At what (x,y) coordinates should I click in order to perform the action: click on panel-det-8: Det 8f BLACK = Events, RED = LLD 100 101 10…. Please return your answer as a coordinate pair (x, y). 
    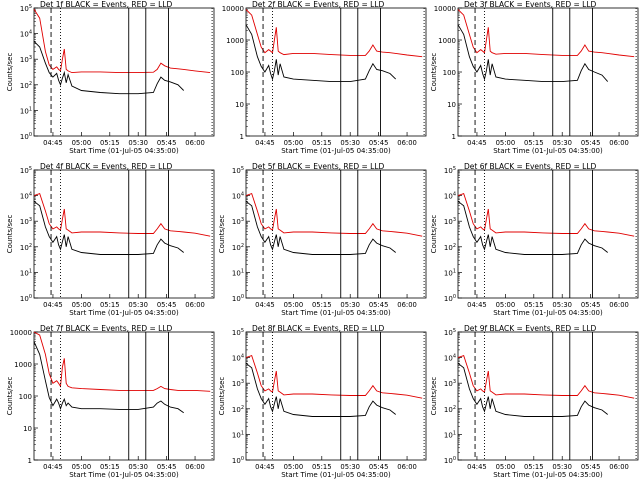
    Looking at the image, I should click on (322, 401).